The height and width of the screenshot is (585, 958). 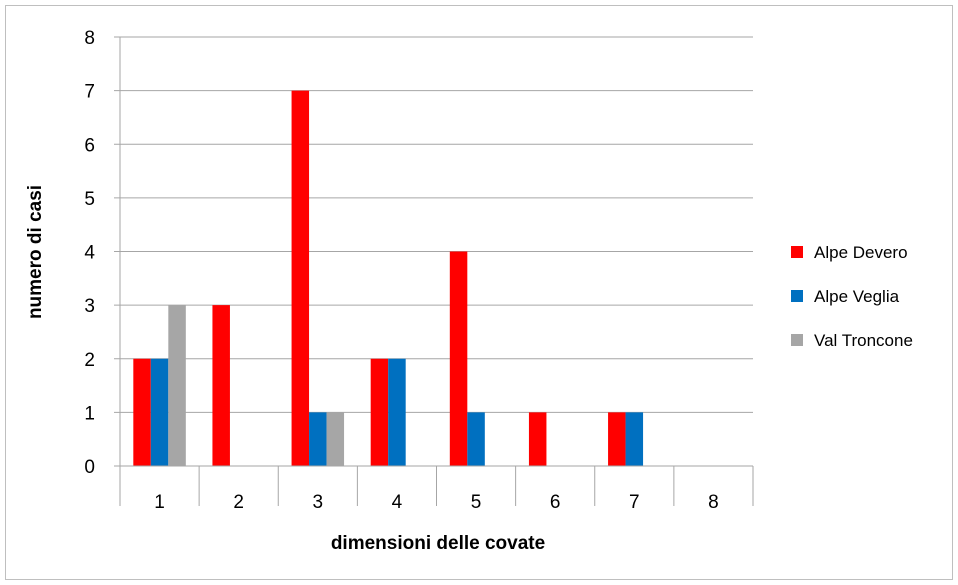 I want to click on x-tick-label: 6, so click(x=555, y=502).